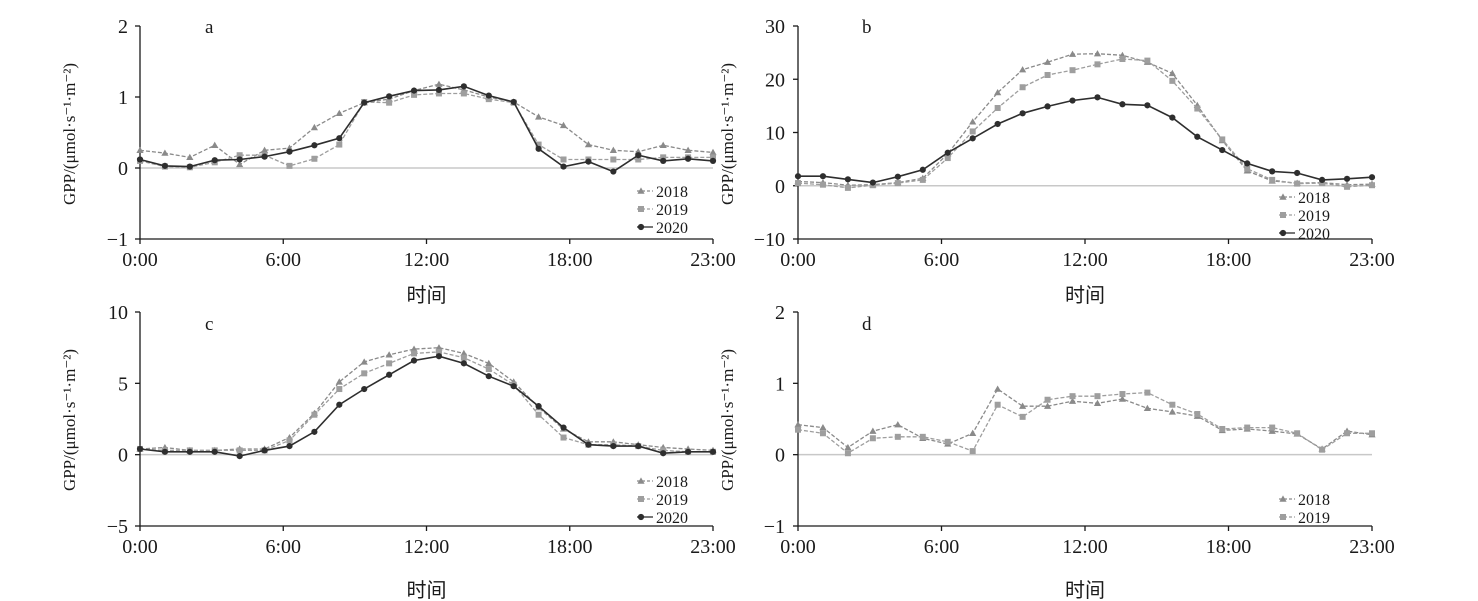 This screenshot has height=601, width=1478. Describe the element at coordinates (117, 240) in the screenshot. I see `y-tick-label: −1` at that location.